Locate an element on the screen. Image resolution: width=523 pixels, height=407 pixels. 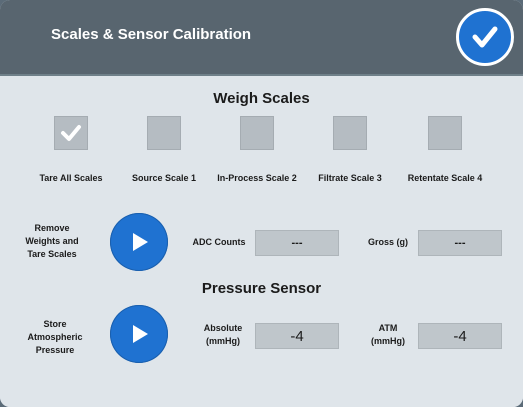
adc-counts-field: --- is located at coordinates (297, 243).